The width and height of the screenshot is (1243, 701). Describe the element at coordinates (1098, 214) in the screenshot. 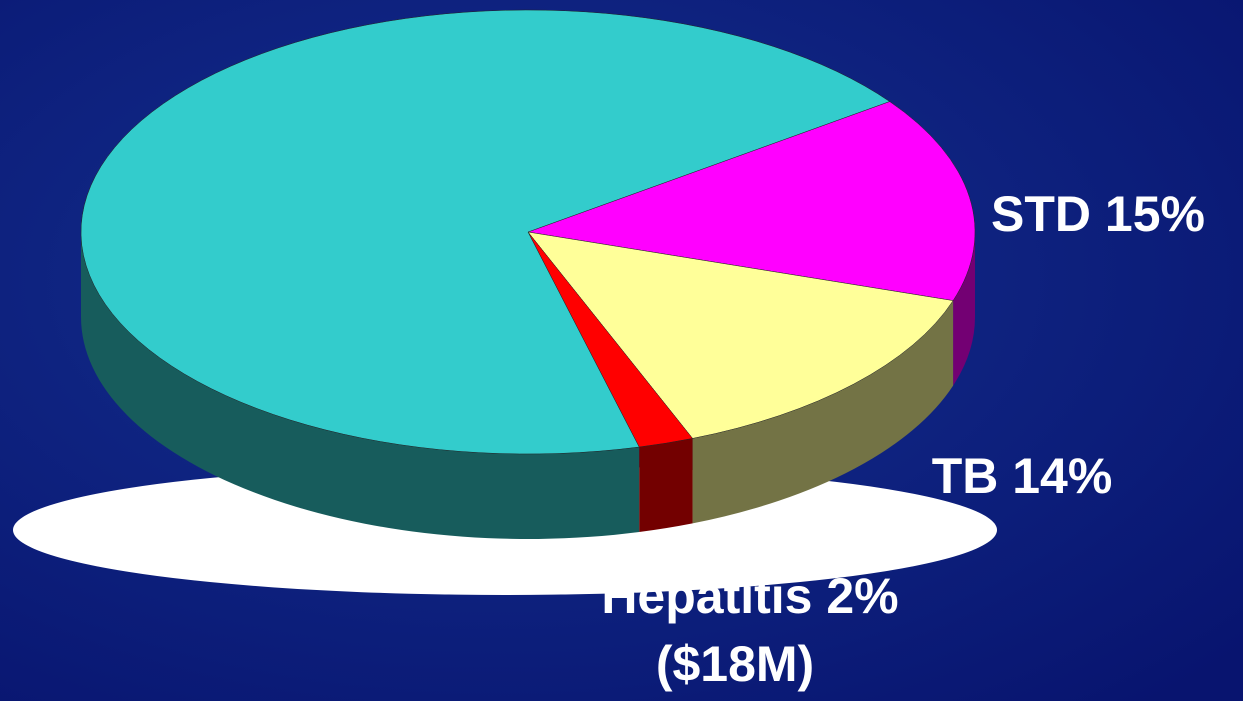

I see `data-label: STD 15%` at that location.